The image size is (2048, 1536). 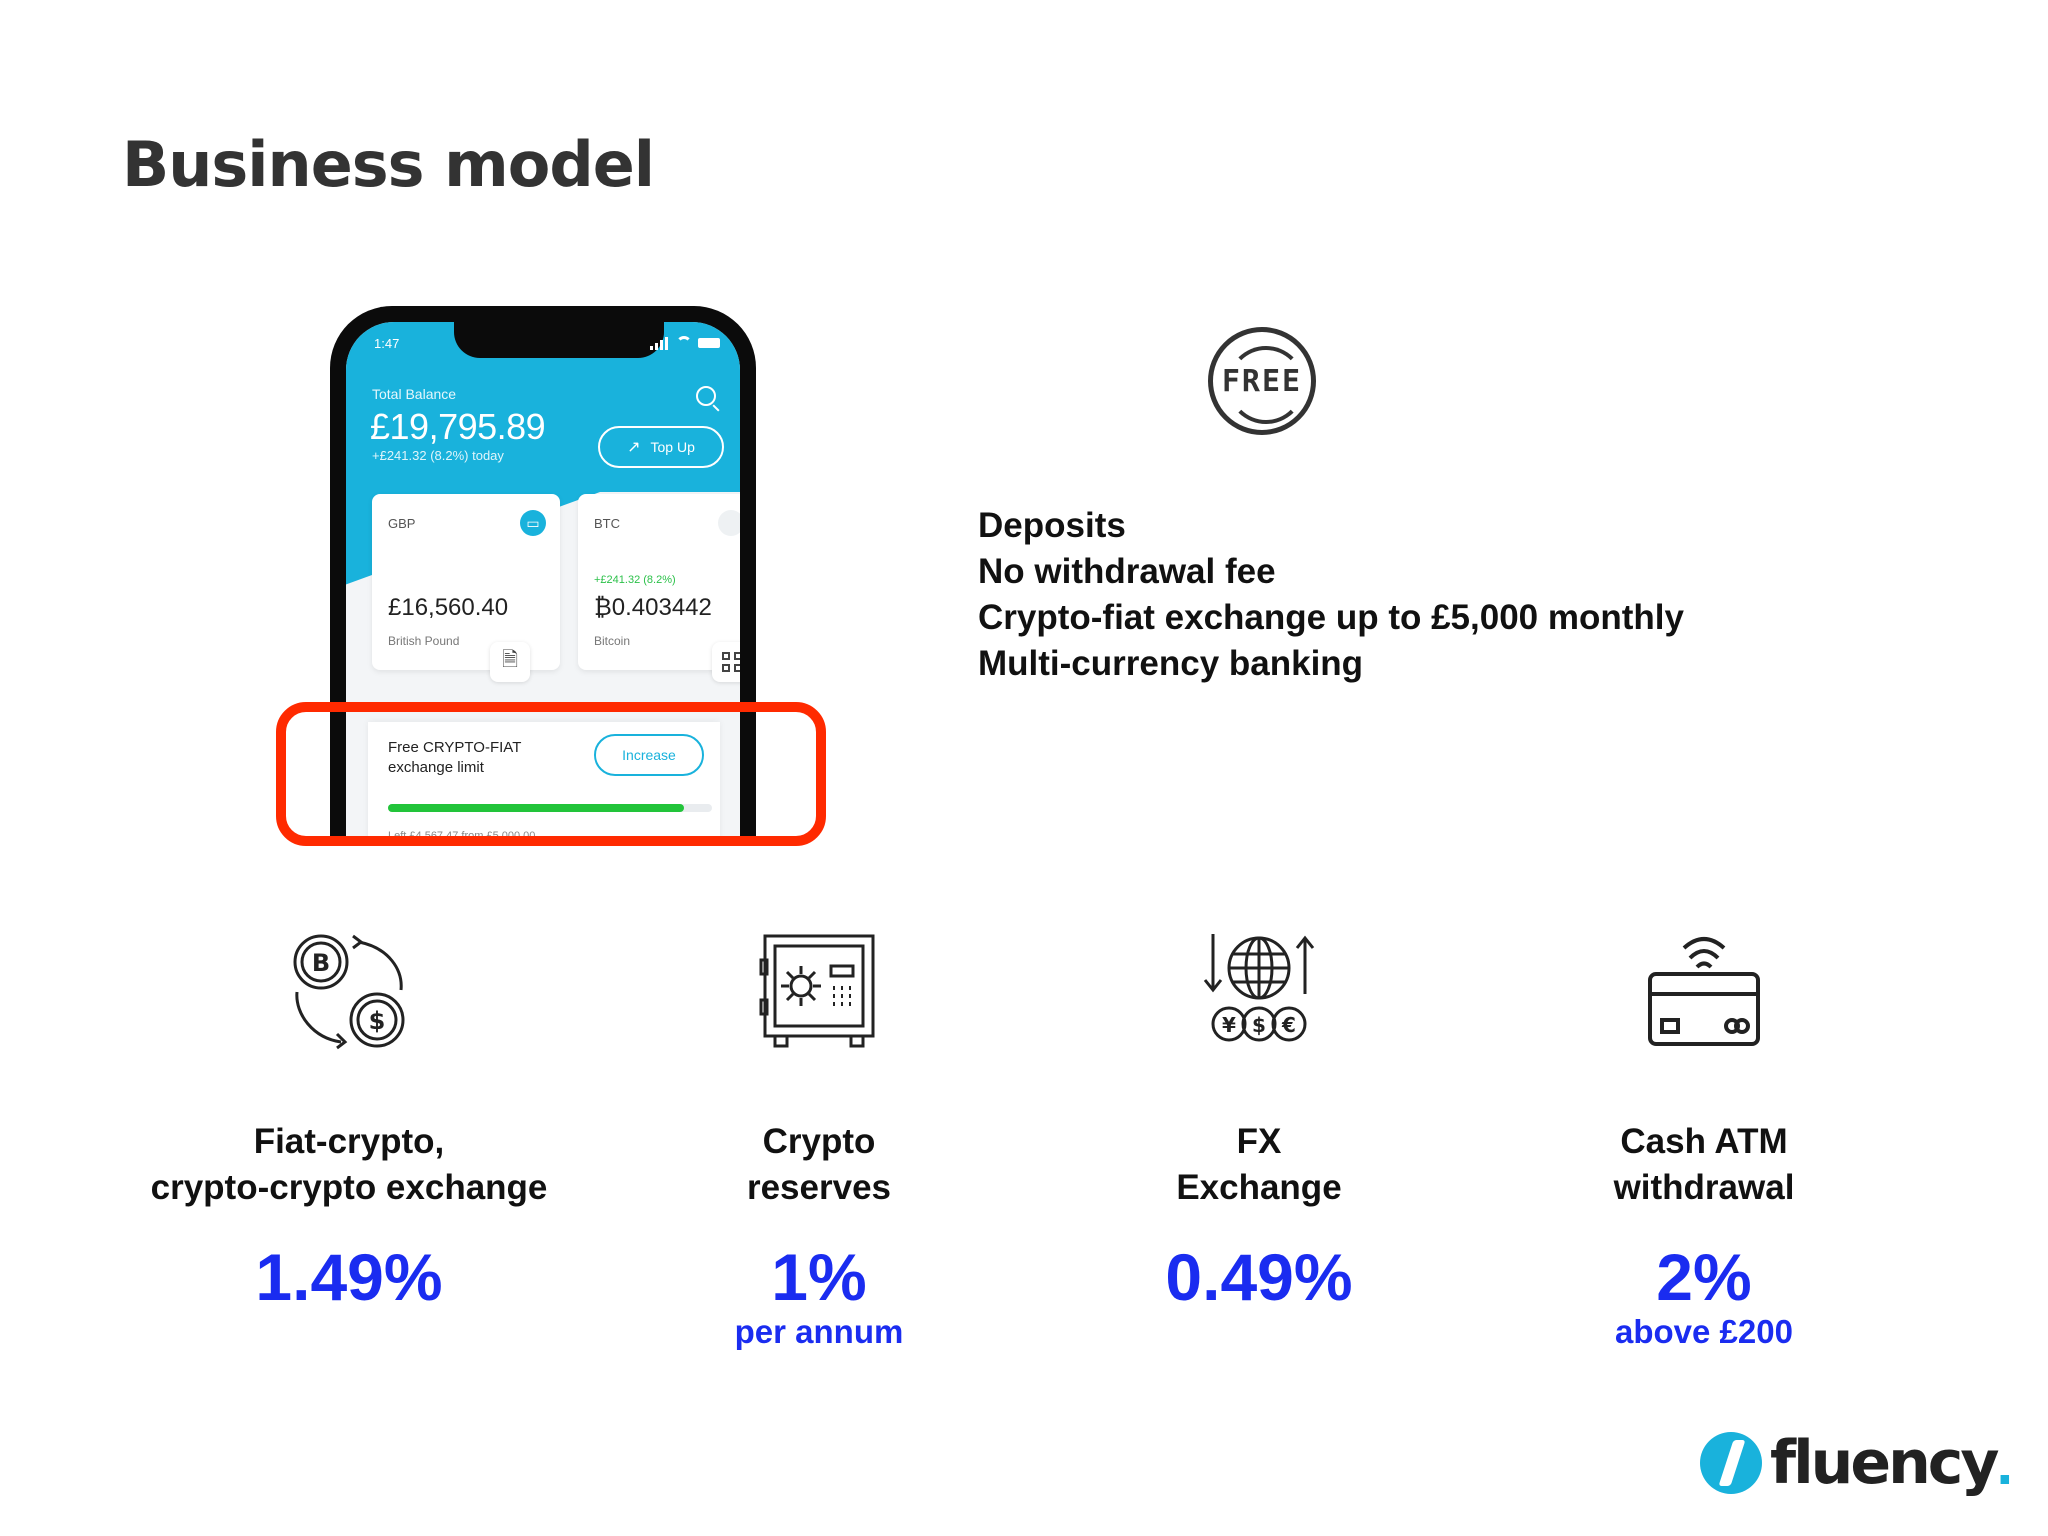 I want to click on safe-icon, so click(x=817, y=991).